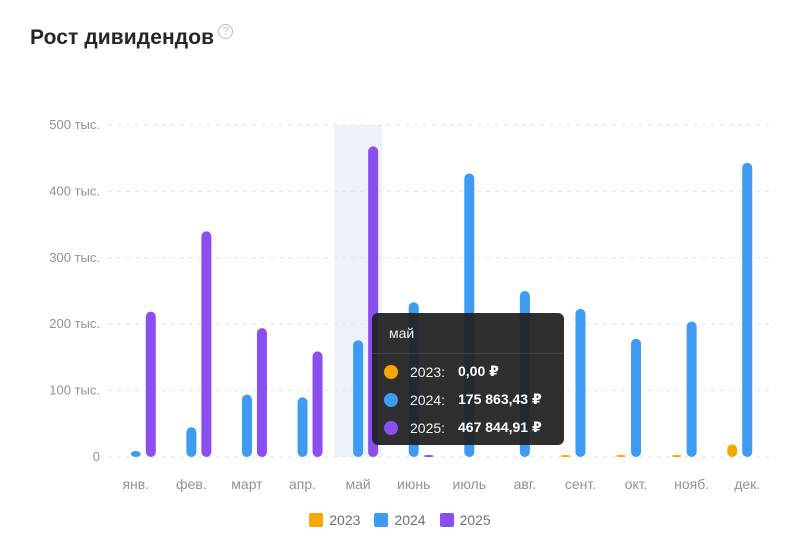 The width and height of the screenshot is (800, 539). I want to click on chart-header: Рост дивидендов ?, so click(132, 36).